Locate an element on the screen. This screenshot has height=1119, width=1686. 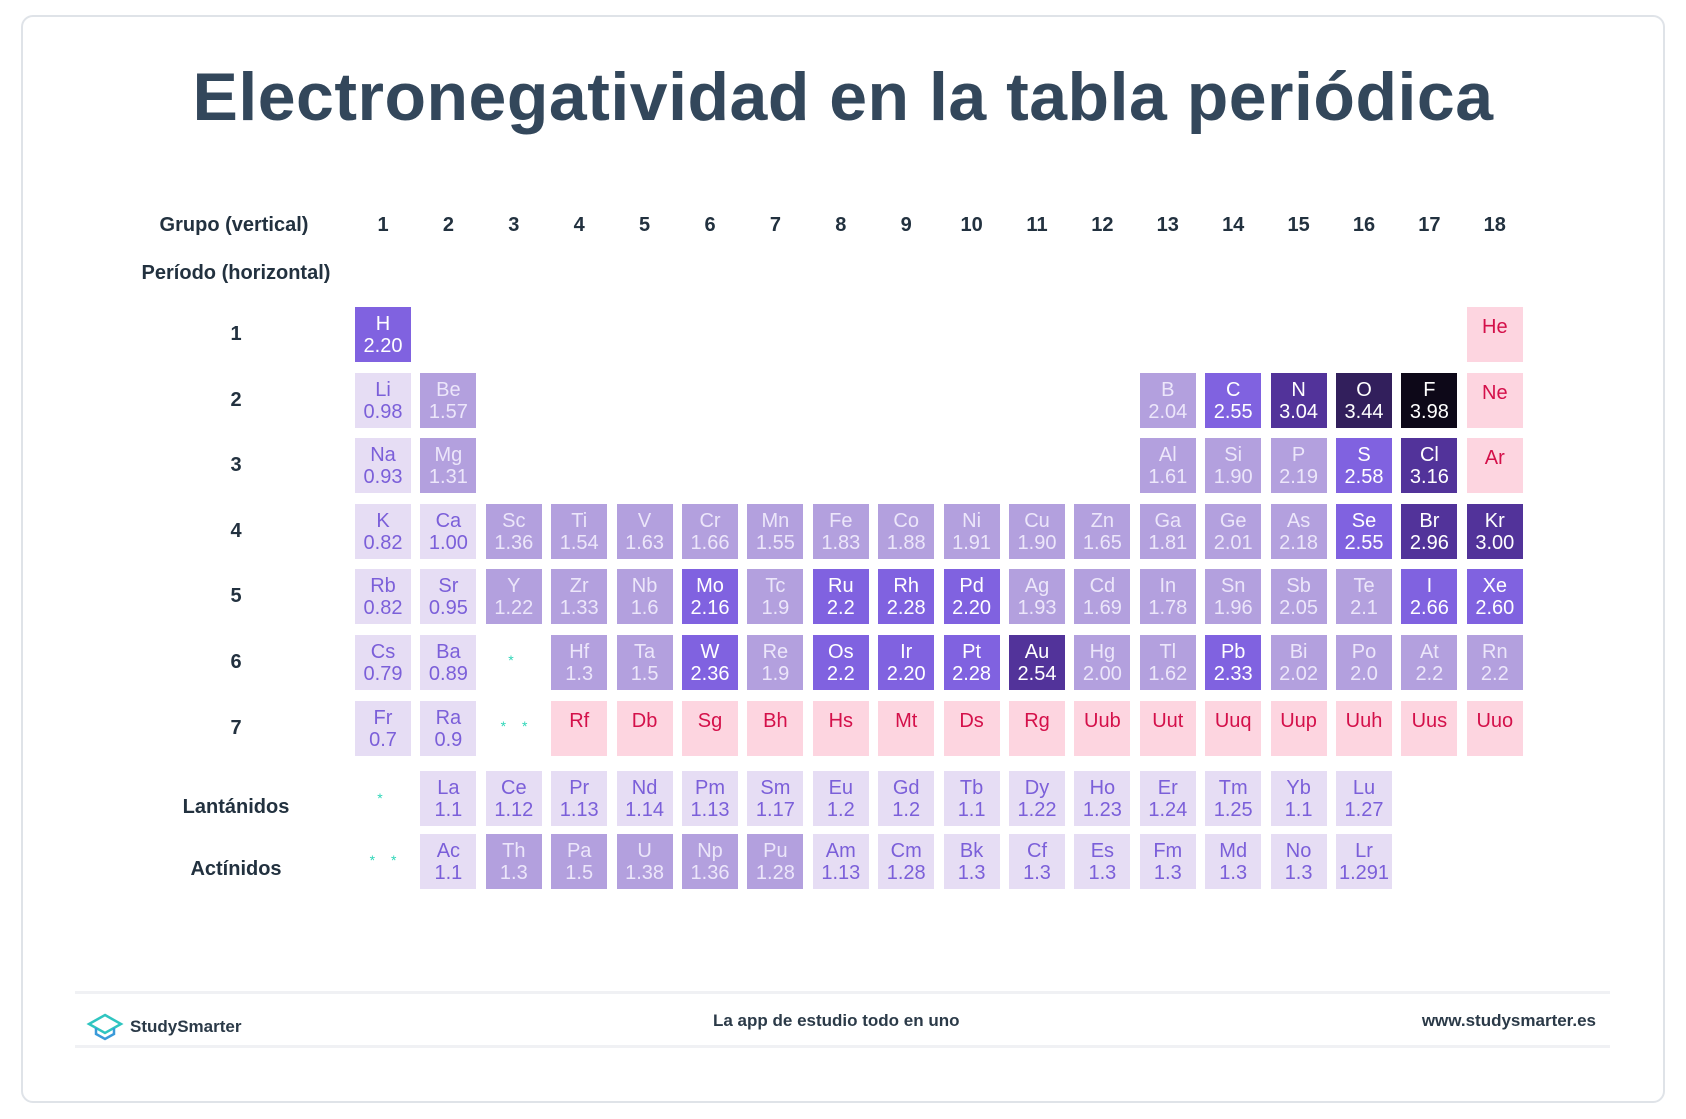
element-cell-Re: Re 1.9 is located at coordinates (775, 662).